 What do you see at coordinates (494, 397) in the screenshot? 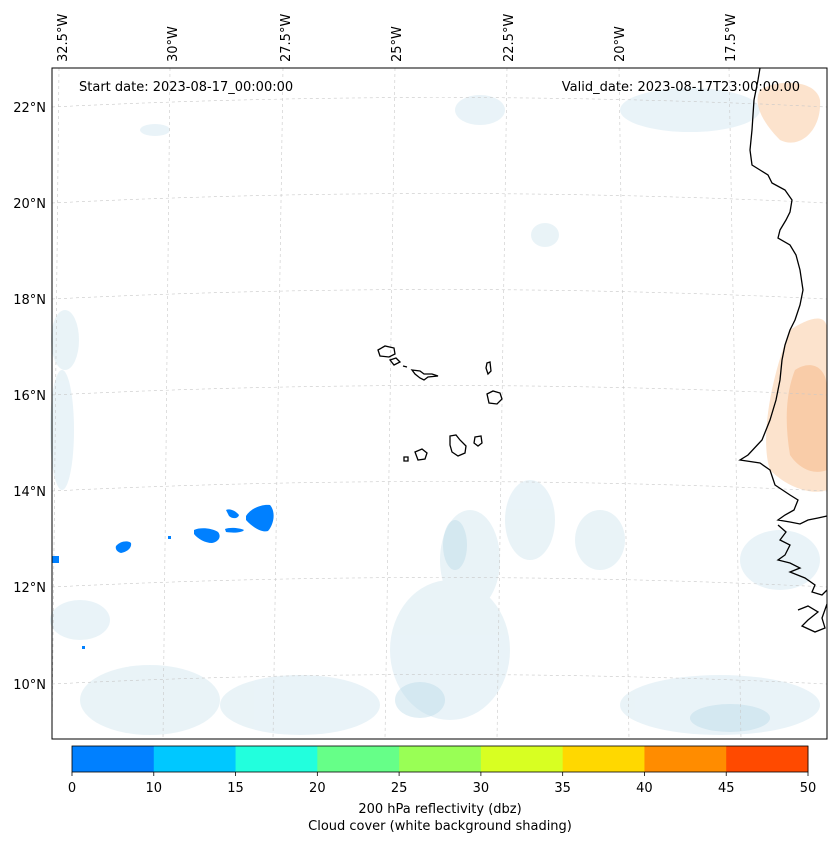
I see `island-boa-vista` at bounding box center [494, 397].